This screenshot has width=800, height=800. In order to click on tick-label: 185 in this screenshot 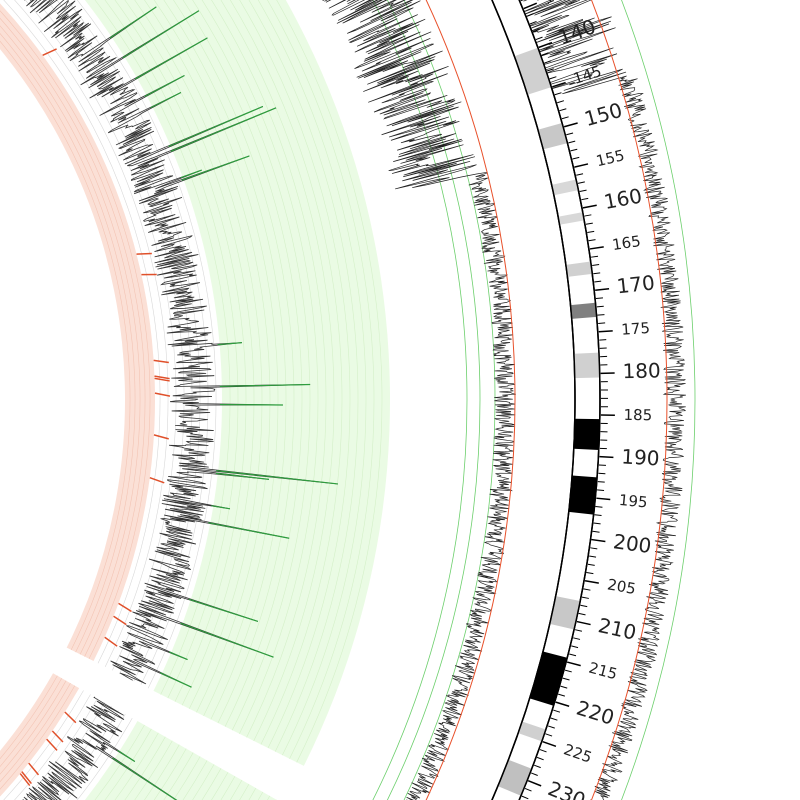, I will do `click(637, 415)`.